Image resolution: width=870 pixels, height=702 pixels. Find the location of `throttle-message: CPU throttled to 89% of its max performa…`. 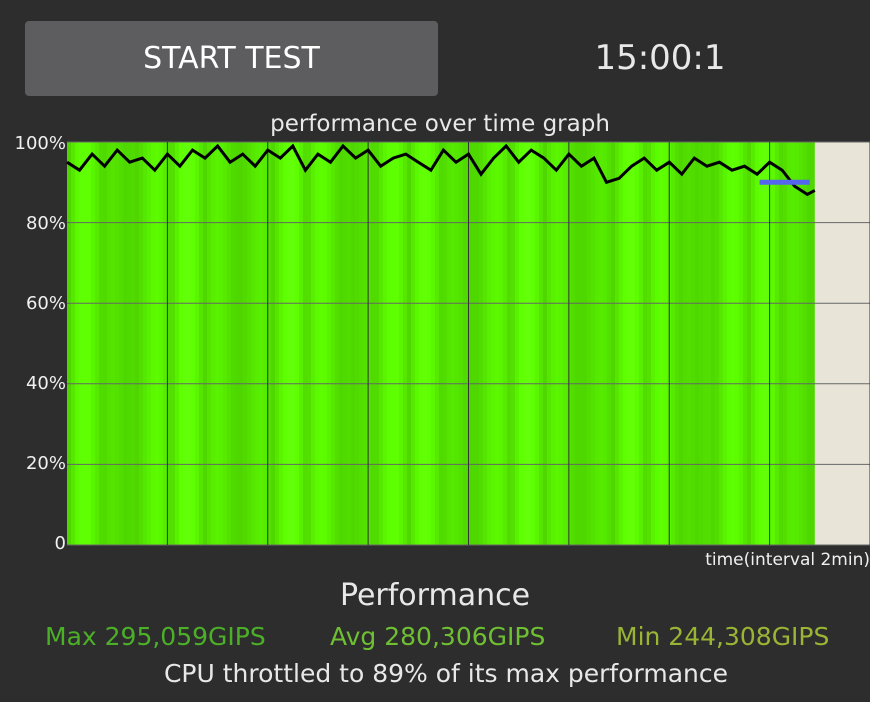

throttle-message: CPU throttled to 89% of its max performa… is located at coordinates (446, 673).